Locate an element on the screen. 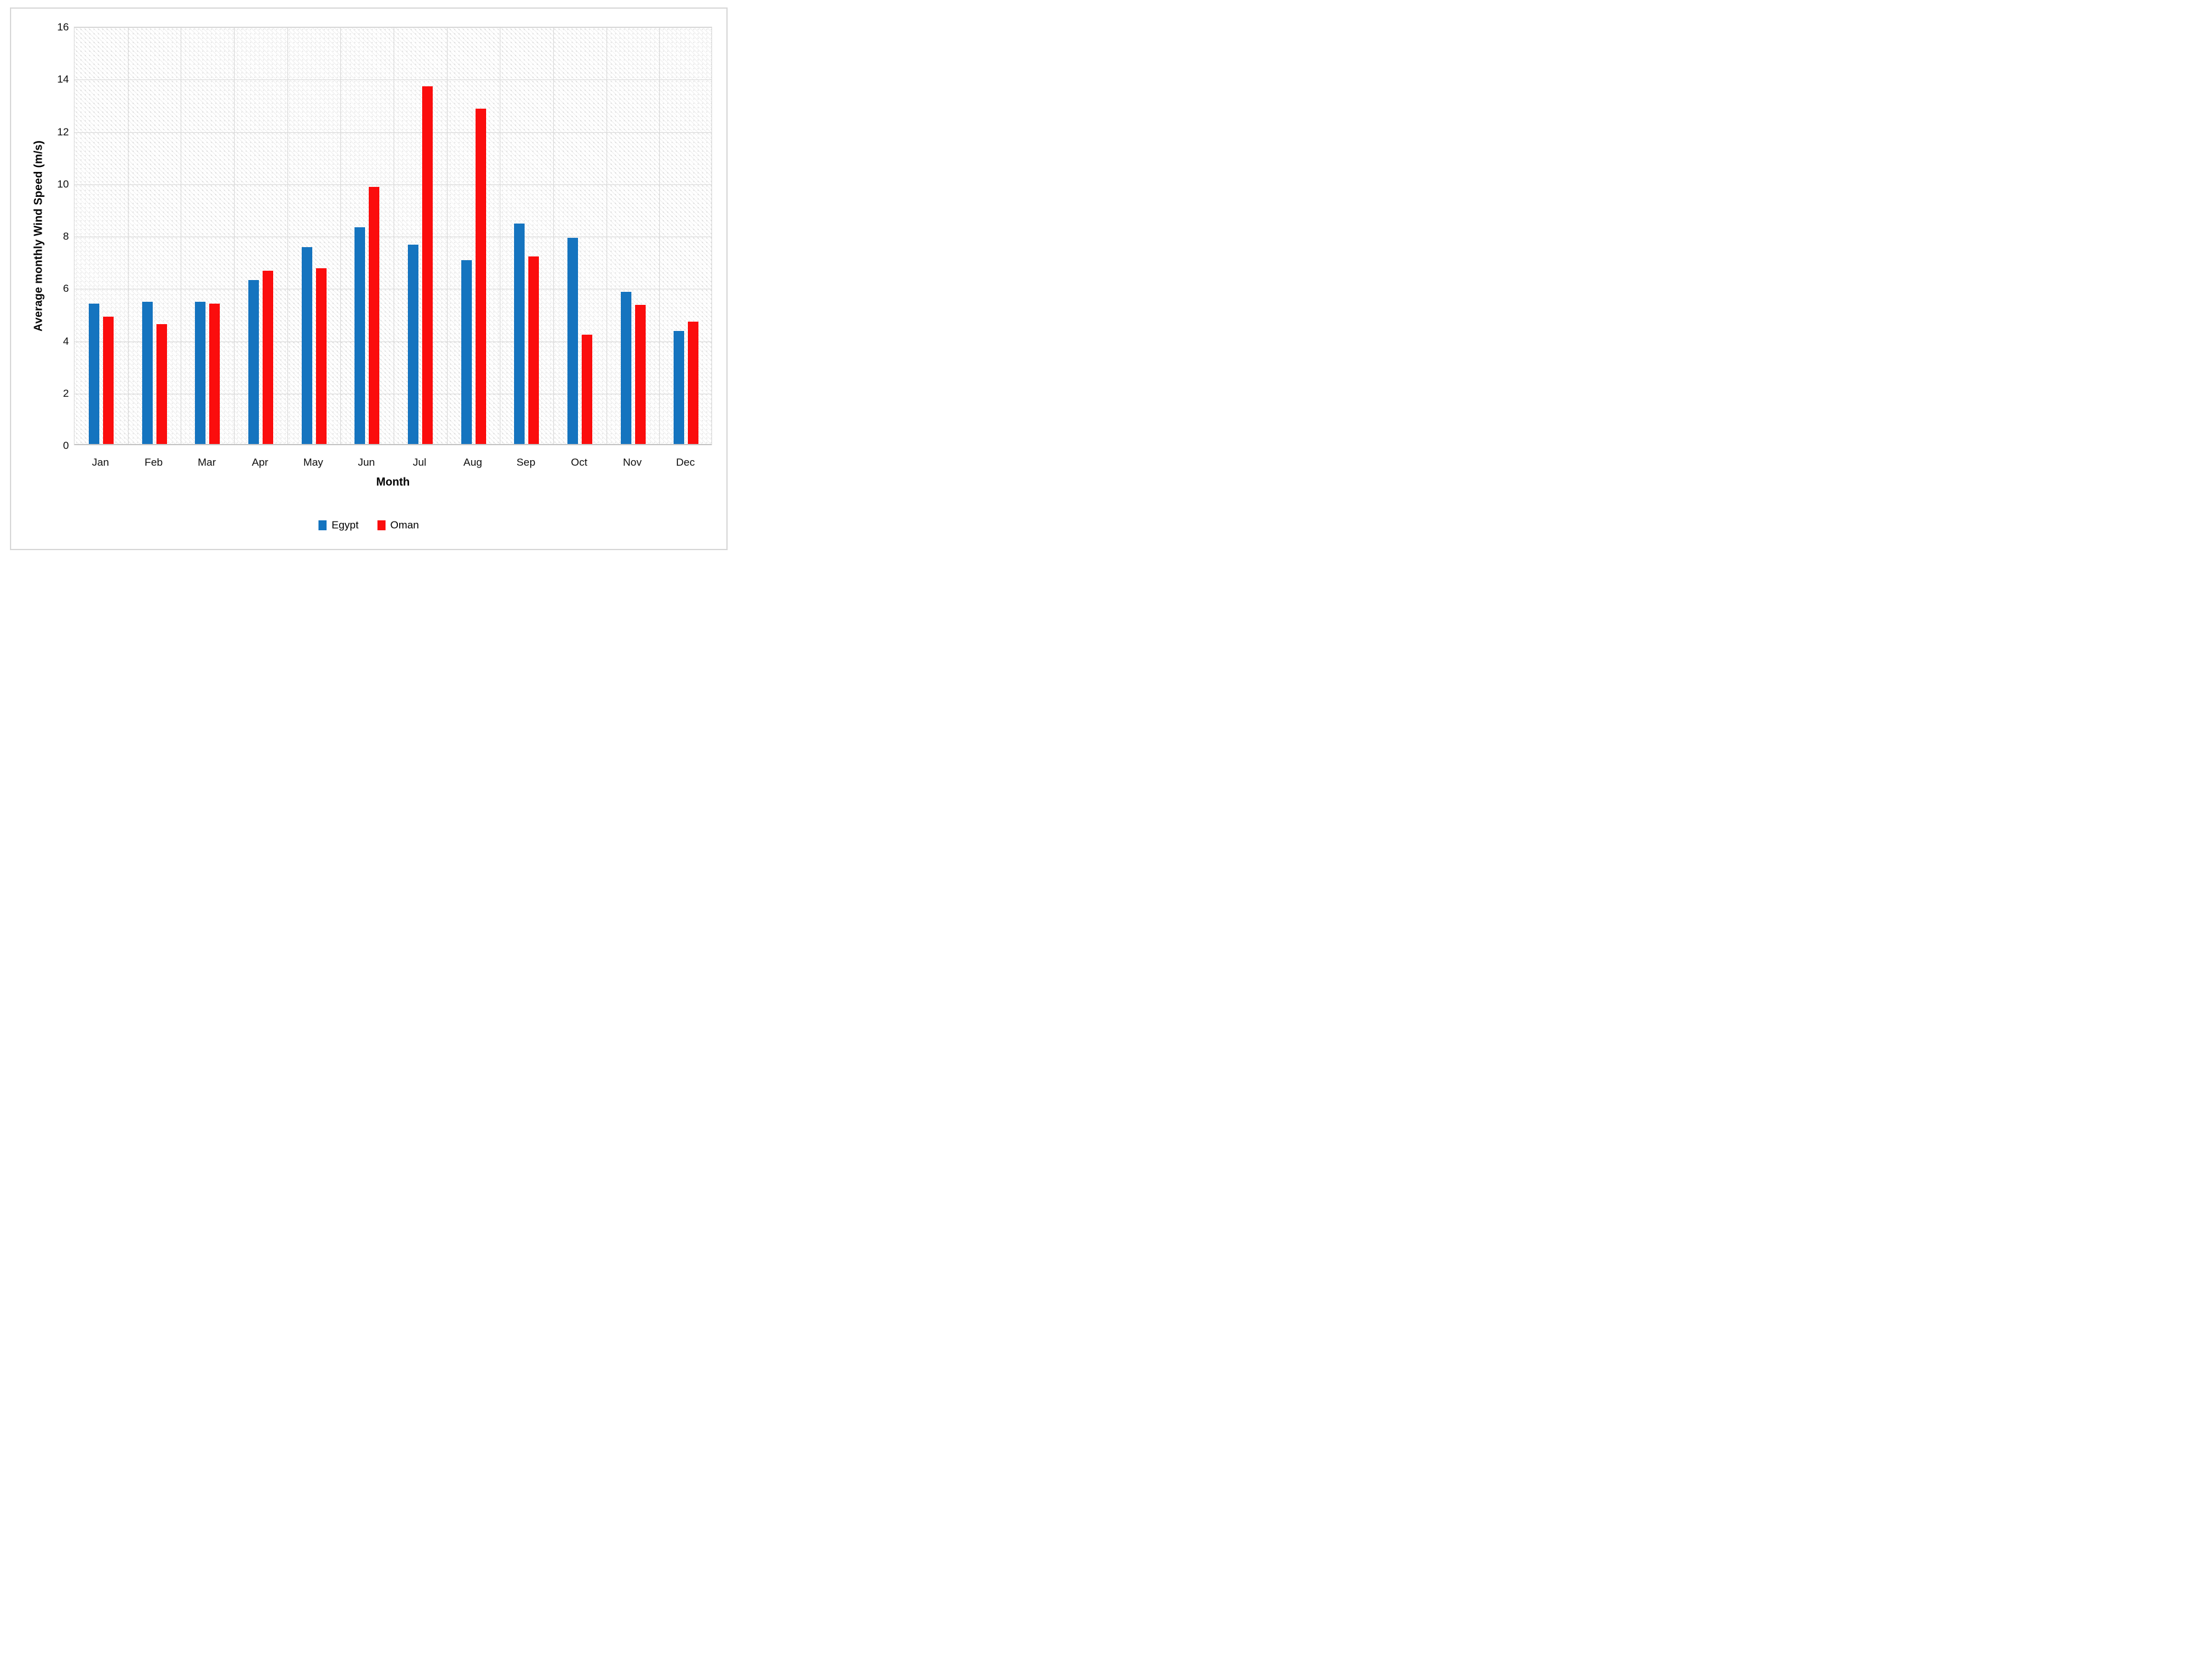  bar-oman-jul is located at coordinates (427, 265).